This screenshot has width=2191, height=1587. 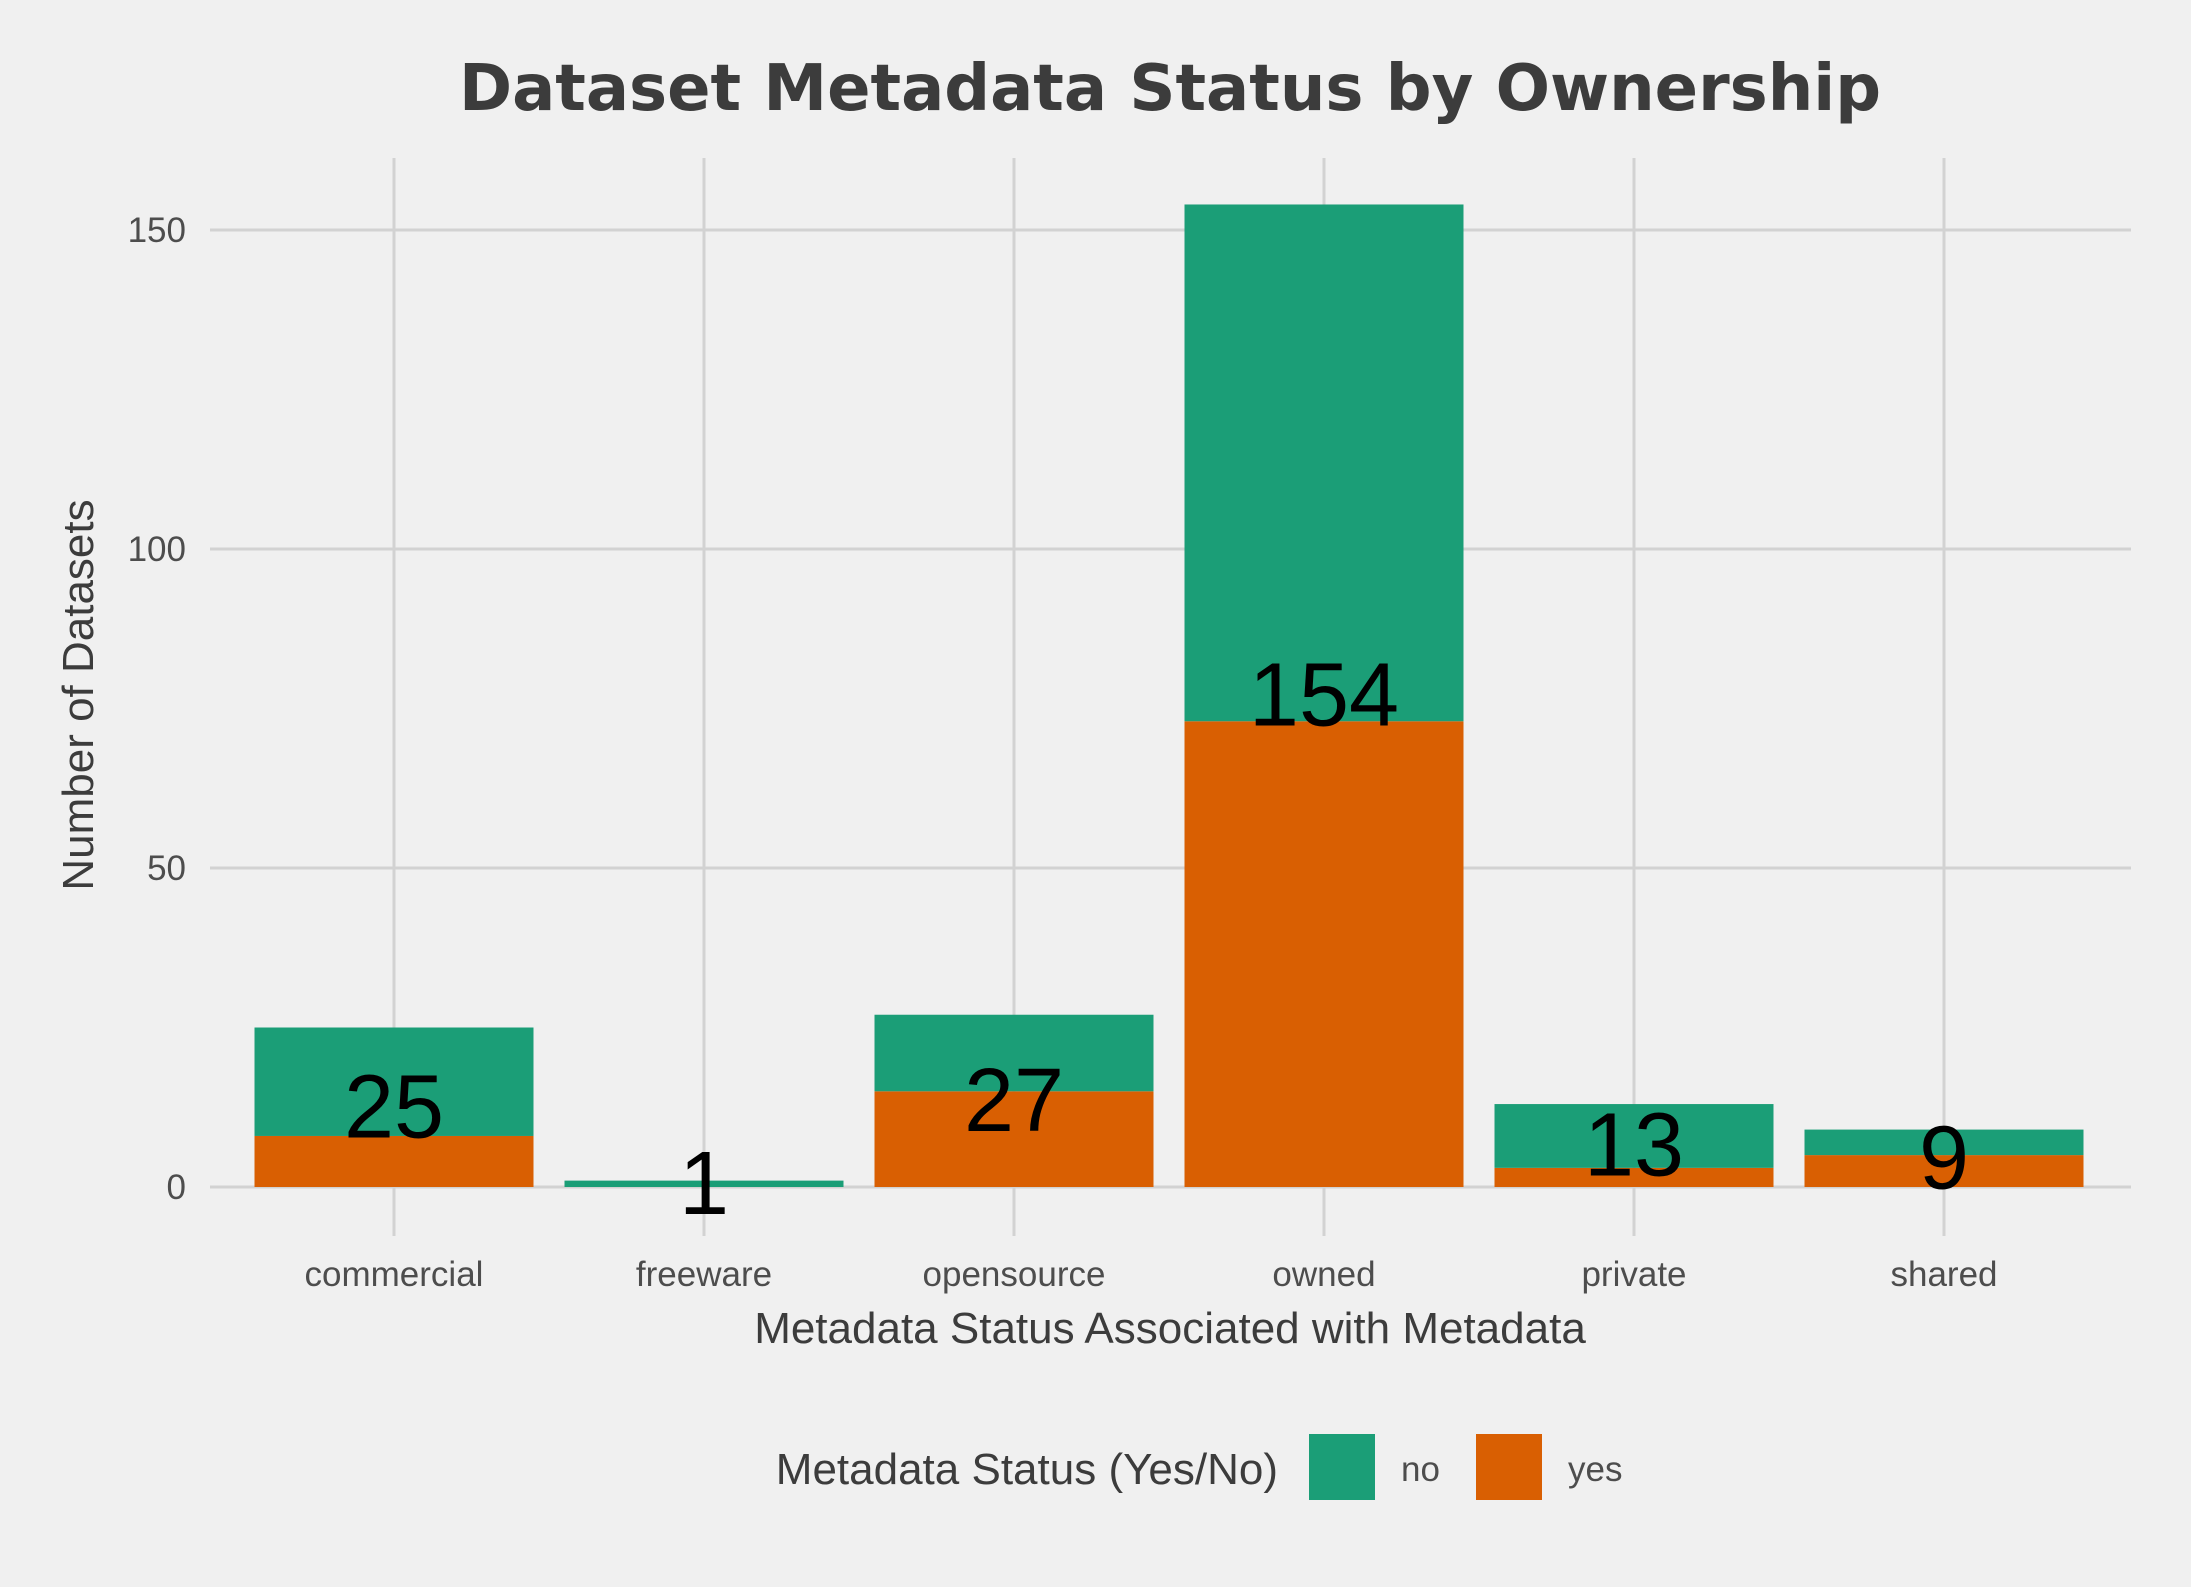 What do you see at coordinates (1634, 1146) in the screenshot?
I see `data-label: 13` at bounding box center [1634, 1146].